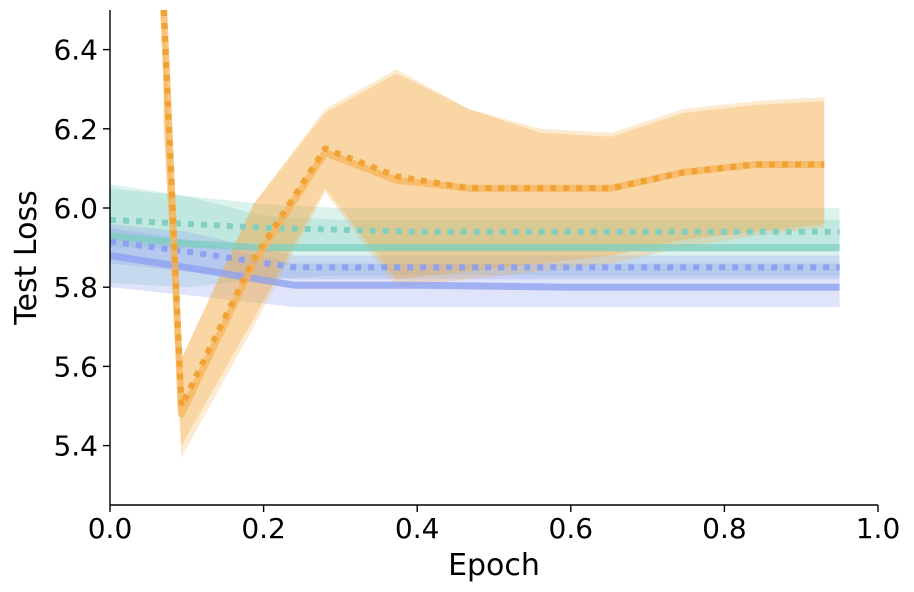 The height and width of the screenshot is (592, 914). What do you see at coordinates (417, 528) in the screenshot?
I see `x-tick-label: 0.4` at bounding box center [417, 528].